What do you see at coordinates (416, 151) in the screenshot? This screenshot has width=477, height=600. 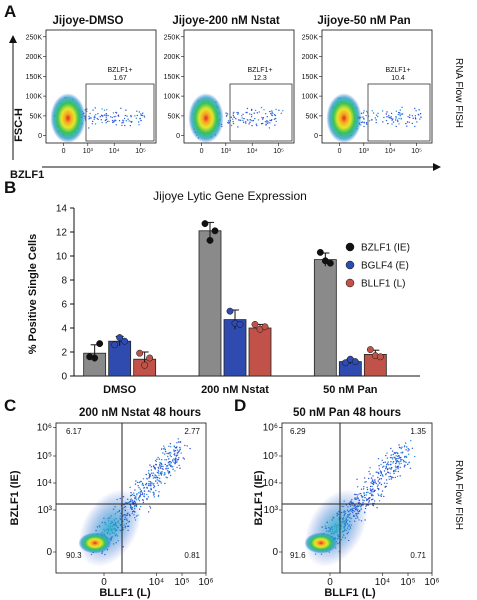 I see `x-tick-label: 10⁵` at bounding box center [416, 151].